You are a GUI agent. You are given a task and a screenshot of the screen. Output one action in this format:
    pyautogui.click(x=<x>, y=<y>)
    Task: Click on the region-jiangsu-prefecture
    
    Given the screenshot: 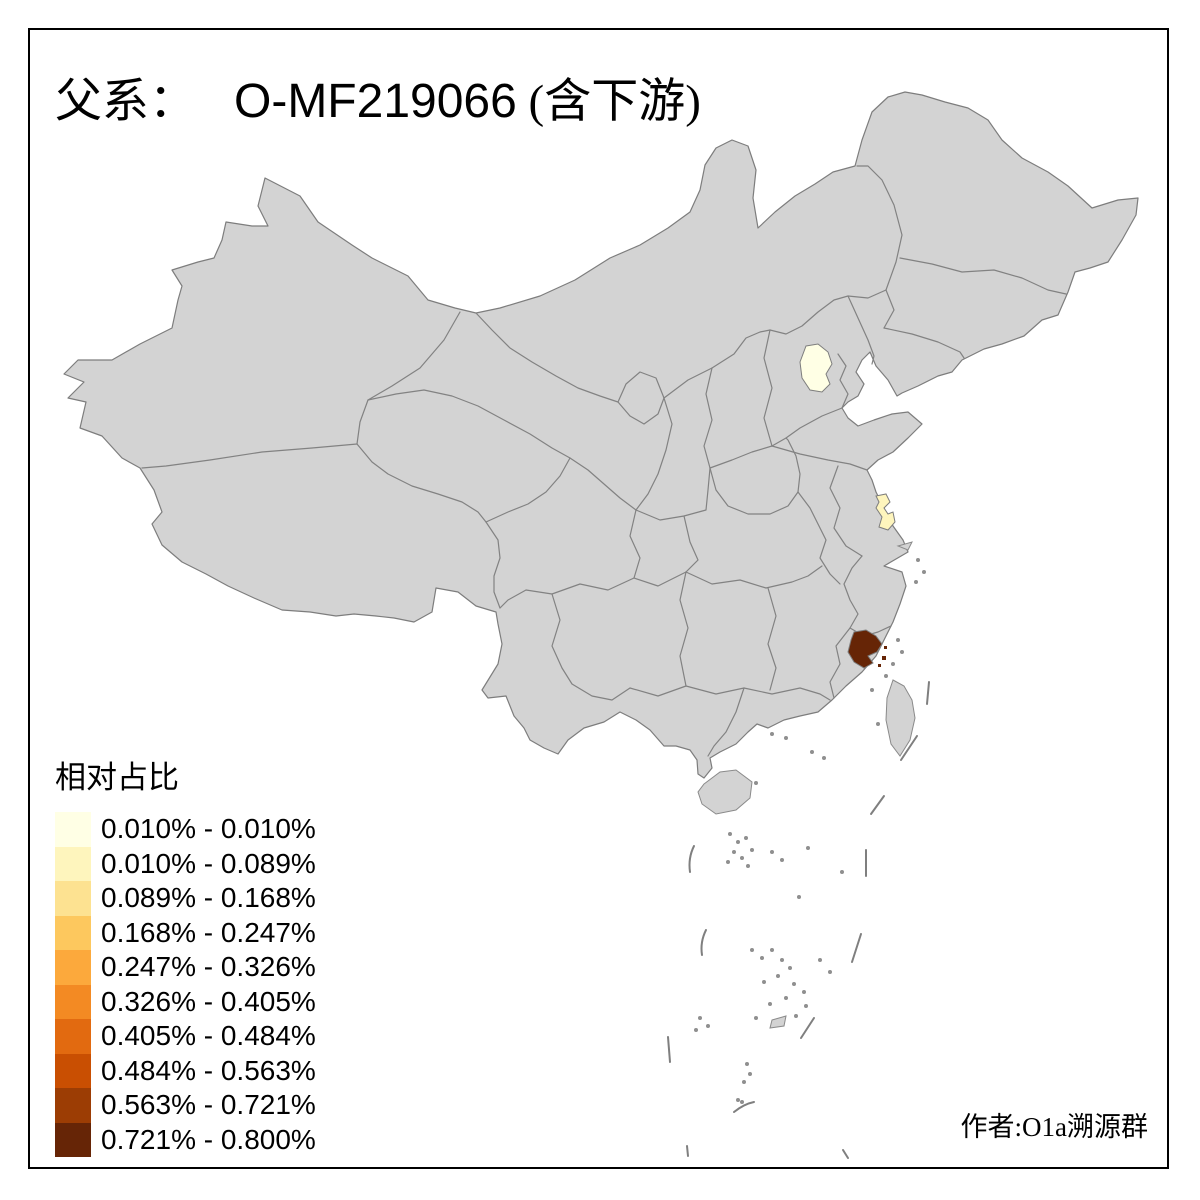 What is the action you would take?
    pyautogui.click(x=885, y=512)
    